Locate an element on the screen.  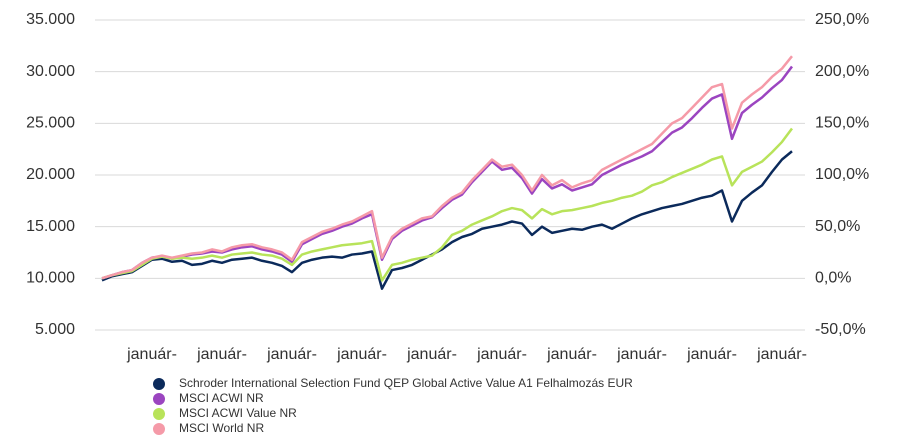
y-tick-label: 30.000 is located at coordinates (50, 71).